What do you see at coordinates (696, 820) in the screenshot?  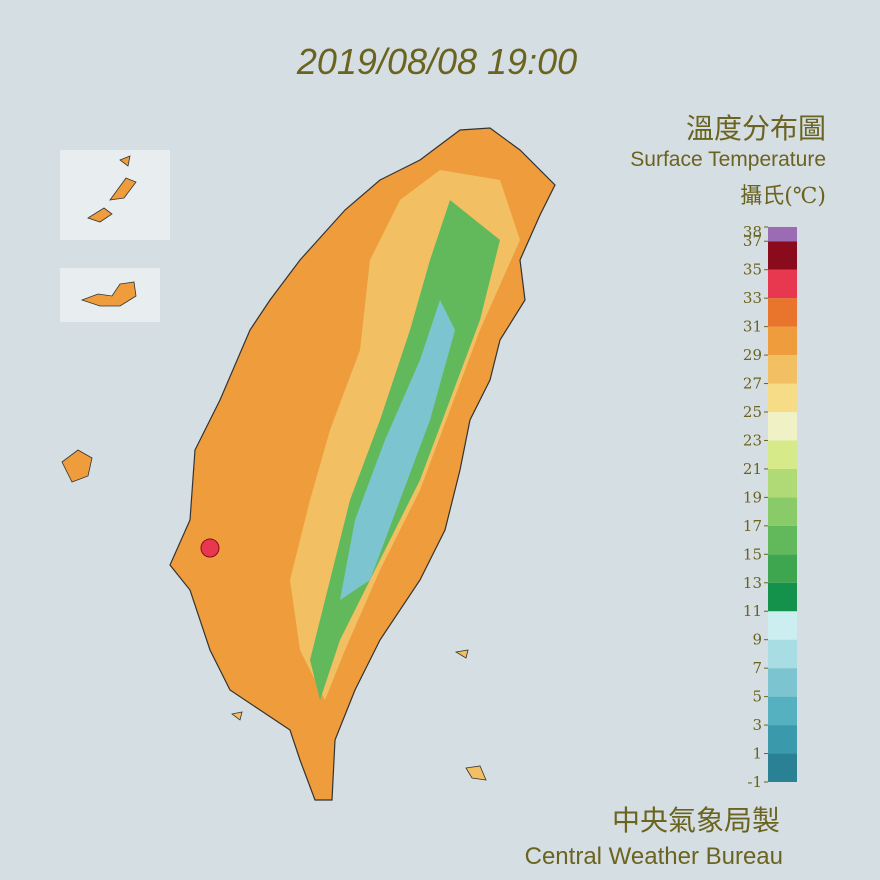 I see `agency-zh: 中央氣象局製` at bounding box center [696, 820].